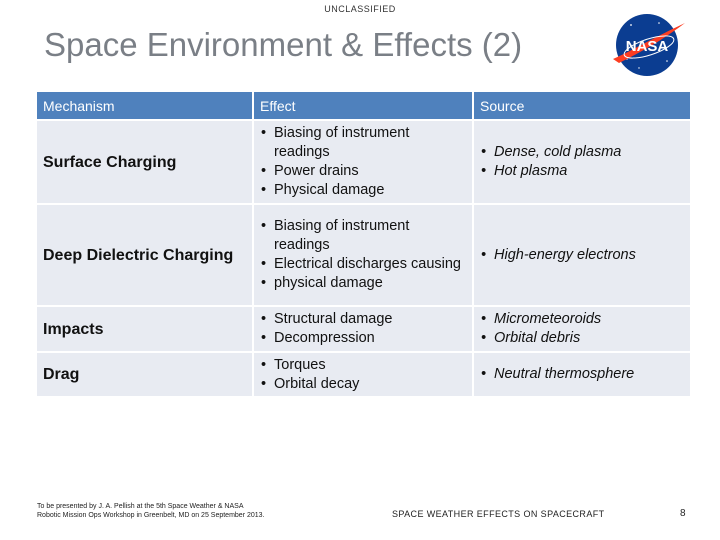  Describe the element at coordinates (145, 161) in the screenshot. I see `mechanism-cell: Surface Charging` at that location.